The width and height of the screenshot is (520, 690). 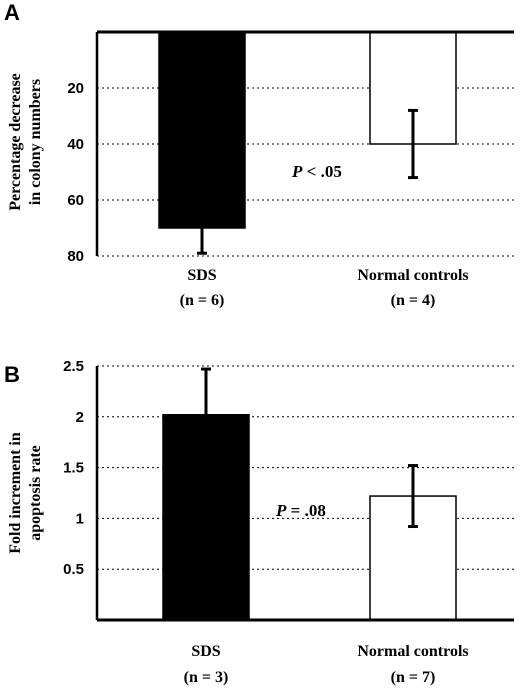 What do you see at coordinates (206, 517) in the screenshot?
I see `panel-b-bar-sds` at bounding box center [206, 517].